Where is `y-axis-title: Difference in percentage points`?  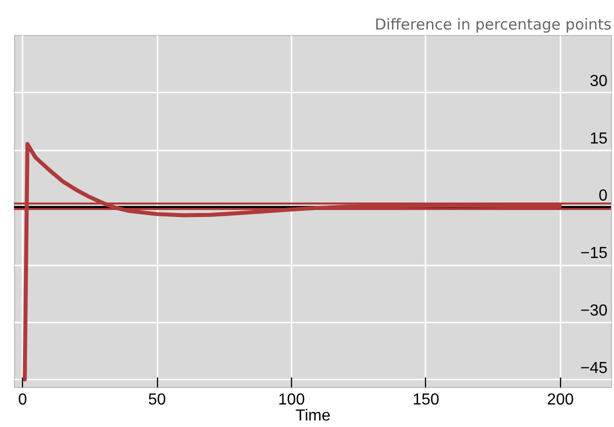 y-axis-title: Difference in percentage points is located at coordinates (493, 25).